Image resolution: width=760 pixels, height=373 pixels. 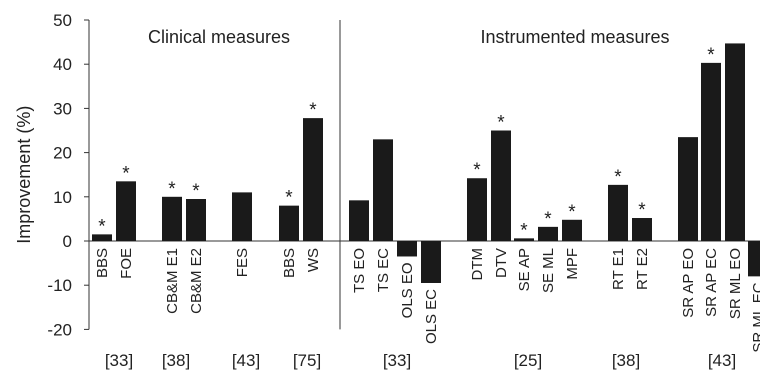 I want to click on bar-label: WS, so click(x=313, y=260).